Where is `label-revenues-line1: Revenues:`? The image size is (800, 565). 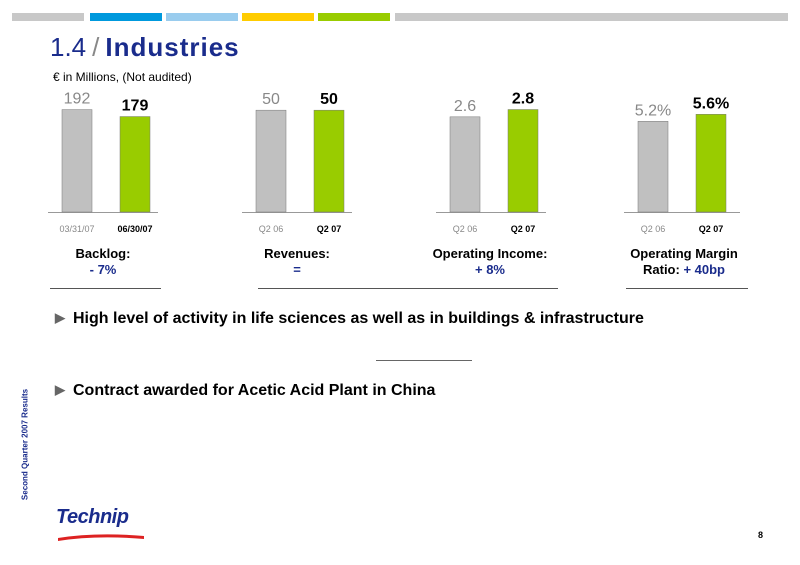 label-revenues-line1: Revenues: is located at coordinates (297, 253).